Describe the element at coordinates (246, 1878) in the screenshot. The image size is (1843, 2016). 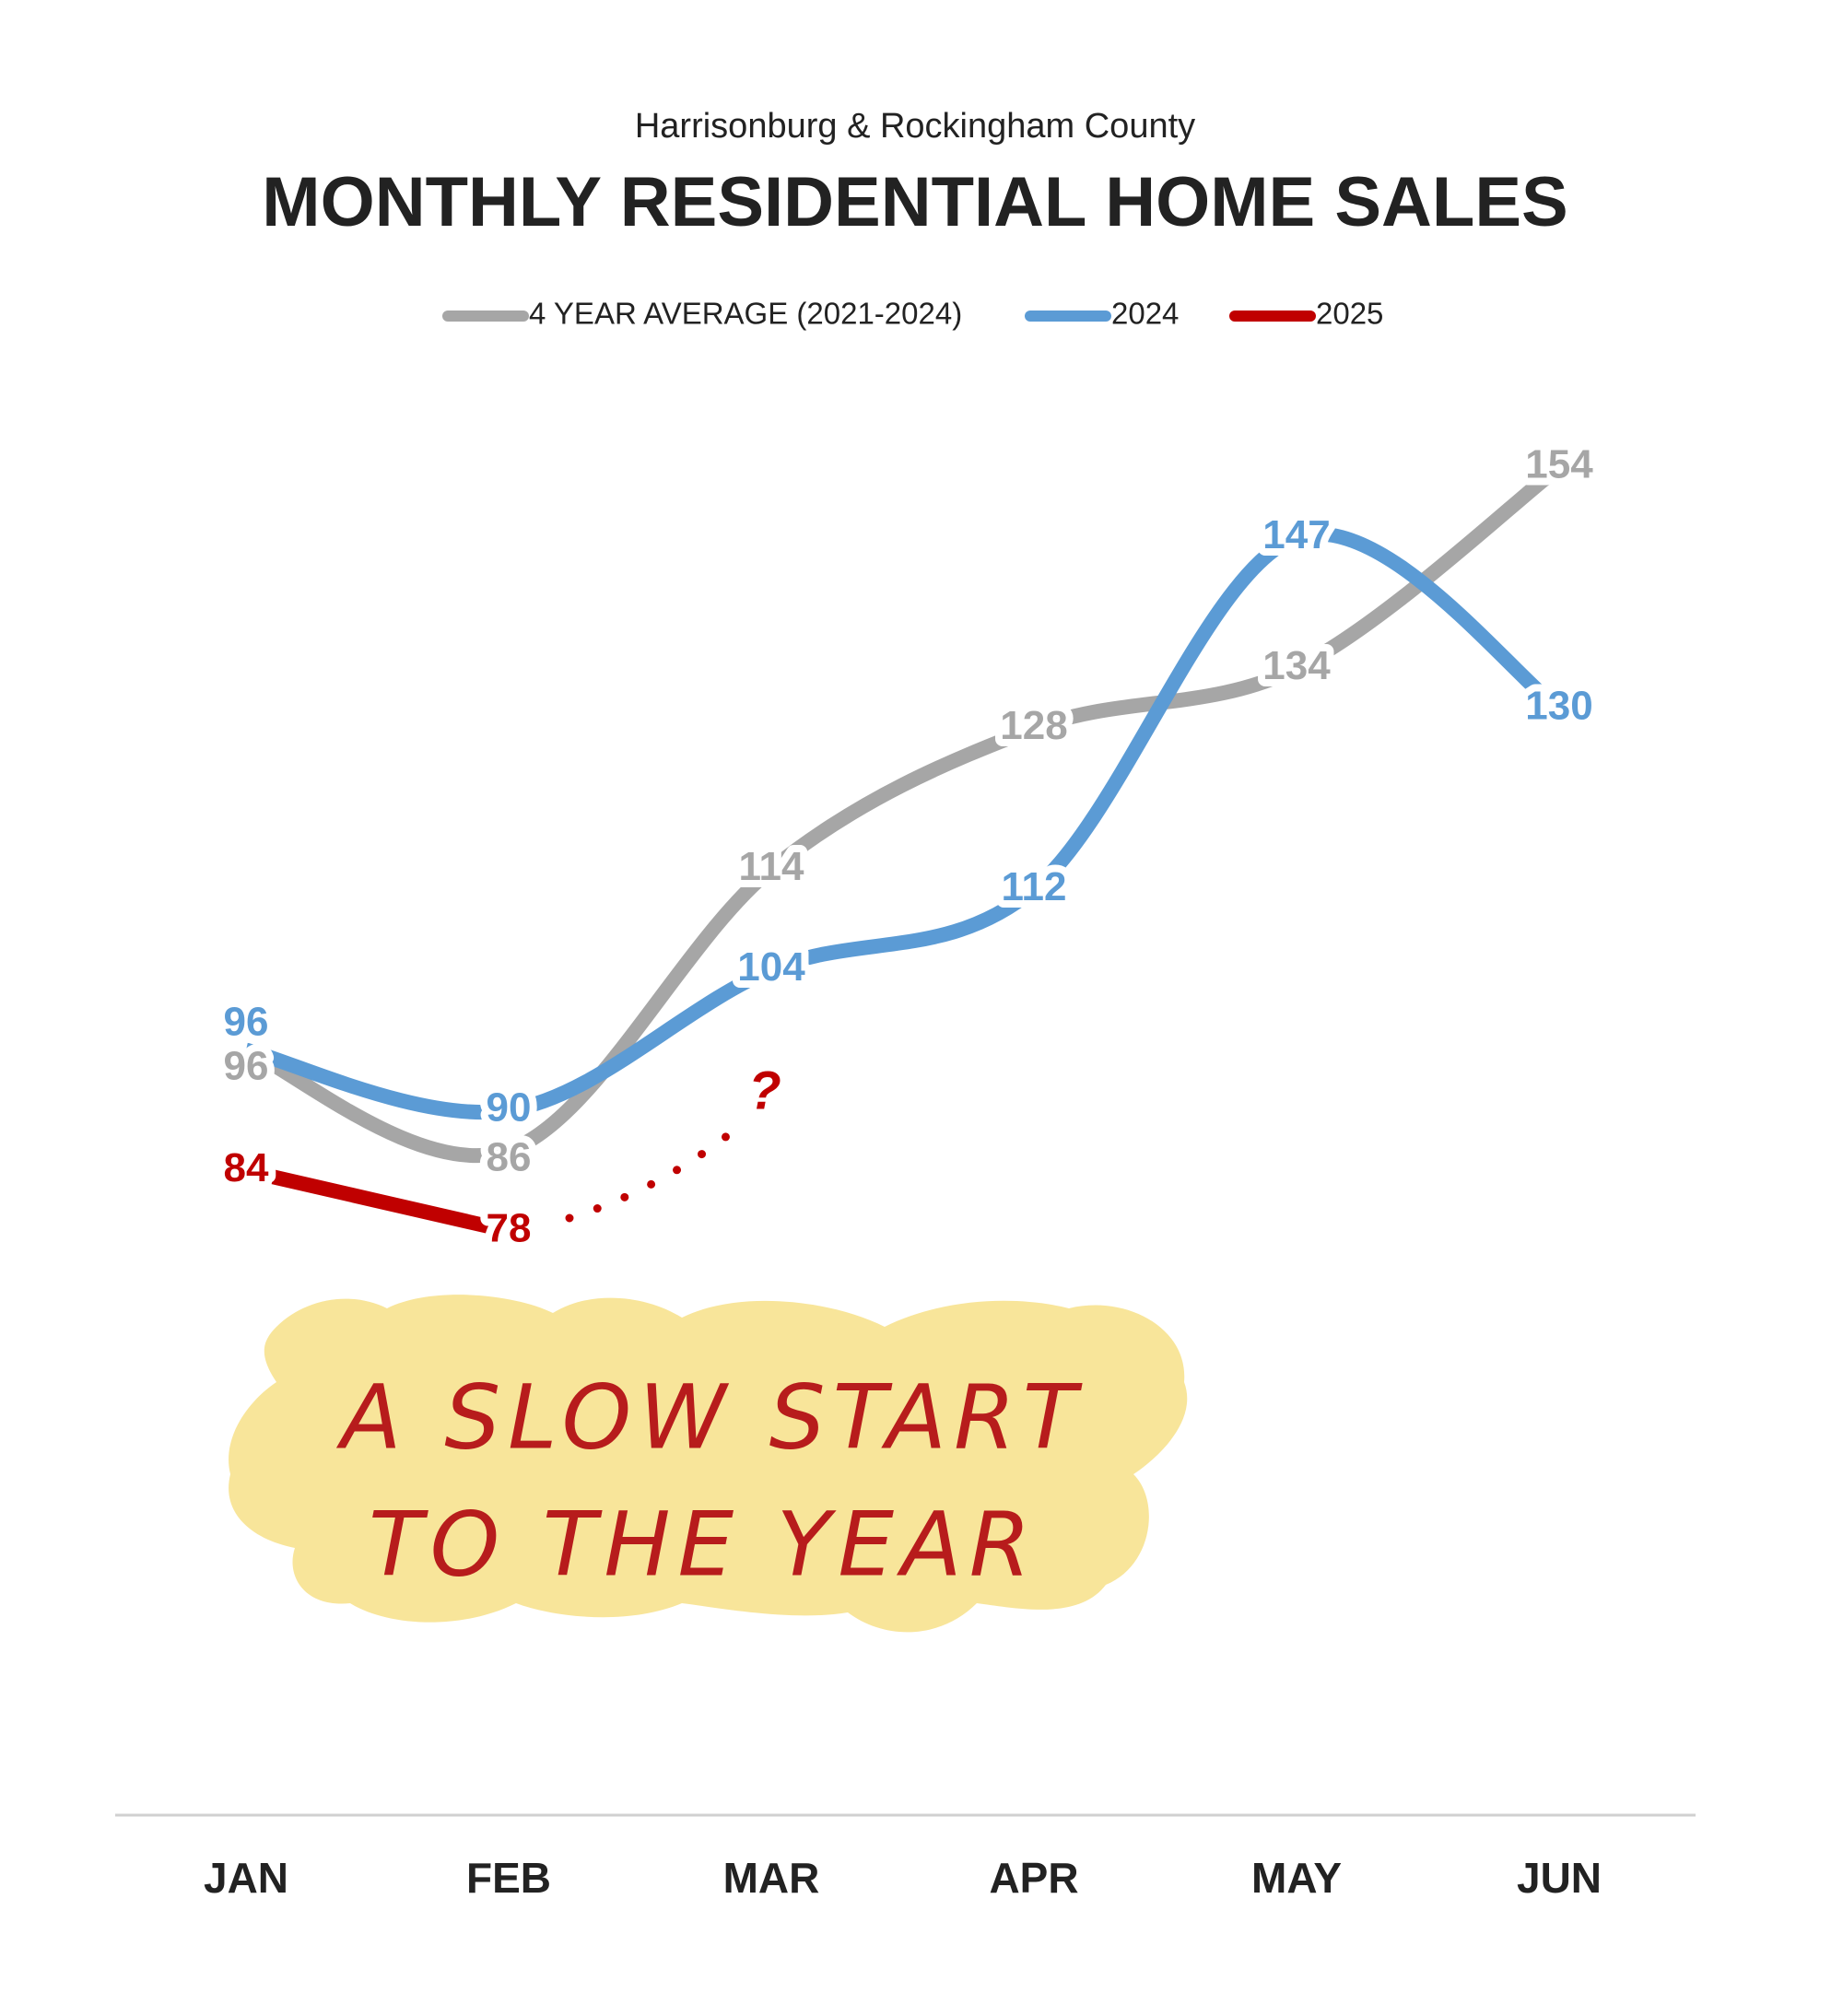
I see `x-tick-label: JAN` at that location.